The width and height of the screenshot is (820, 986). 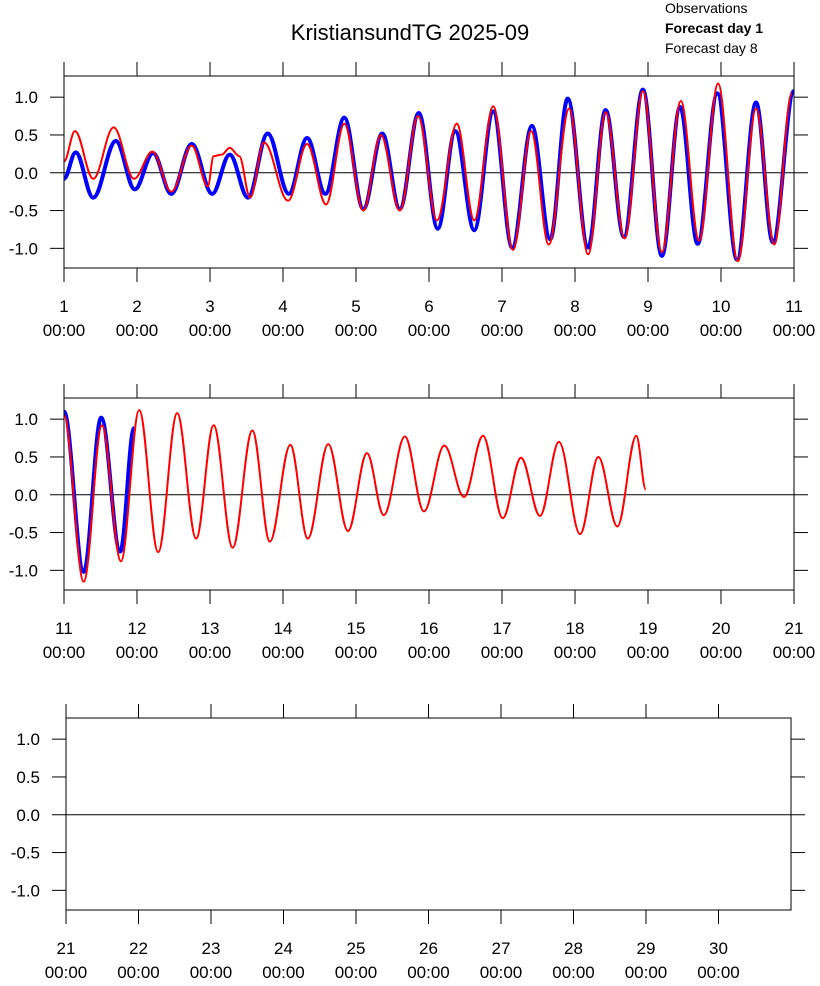 I want to click on x-tick-label: 13, so click(x=210, y=628).